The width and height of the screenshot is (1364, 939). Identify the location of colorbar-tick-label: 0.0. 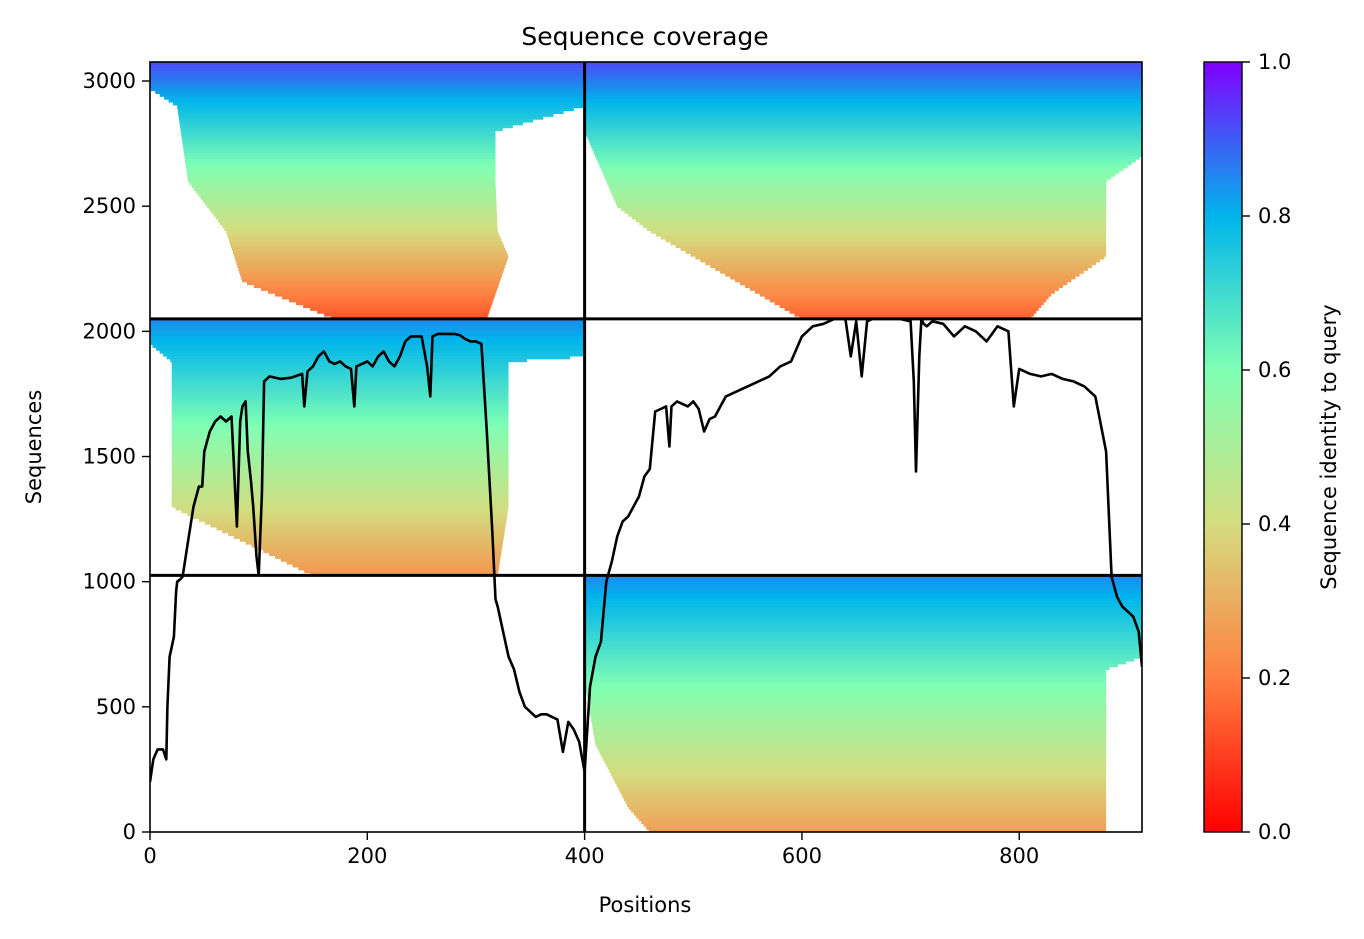
(1274, 832).